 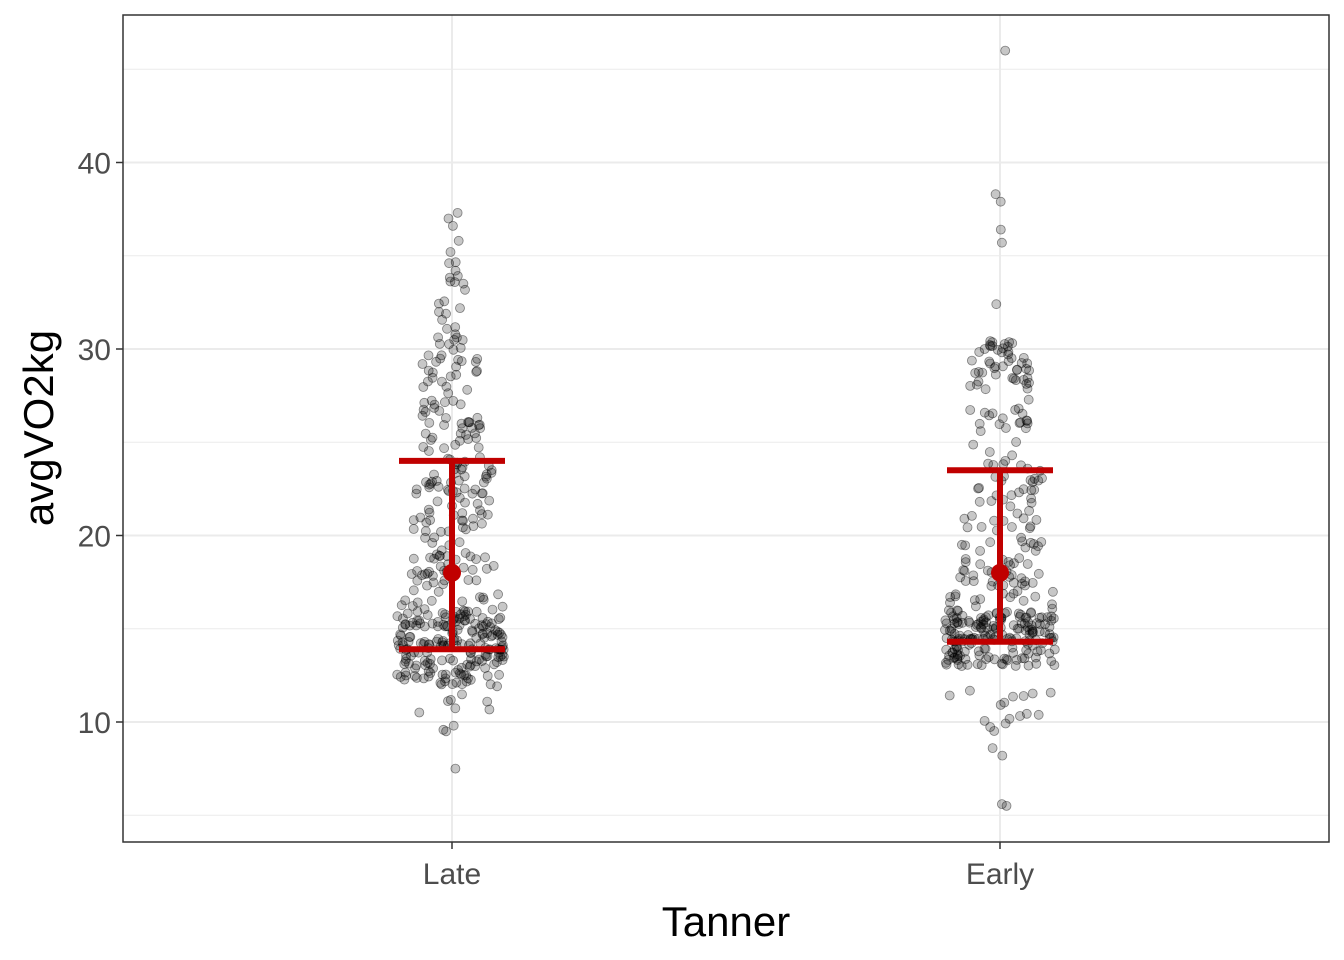 What do you see at coordinates (94, 350) in the screenshot?
I see `y-tick-label: 30` at bounding box center [94, 350].